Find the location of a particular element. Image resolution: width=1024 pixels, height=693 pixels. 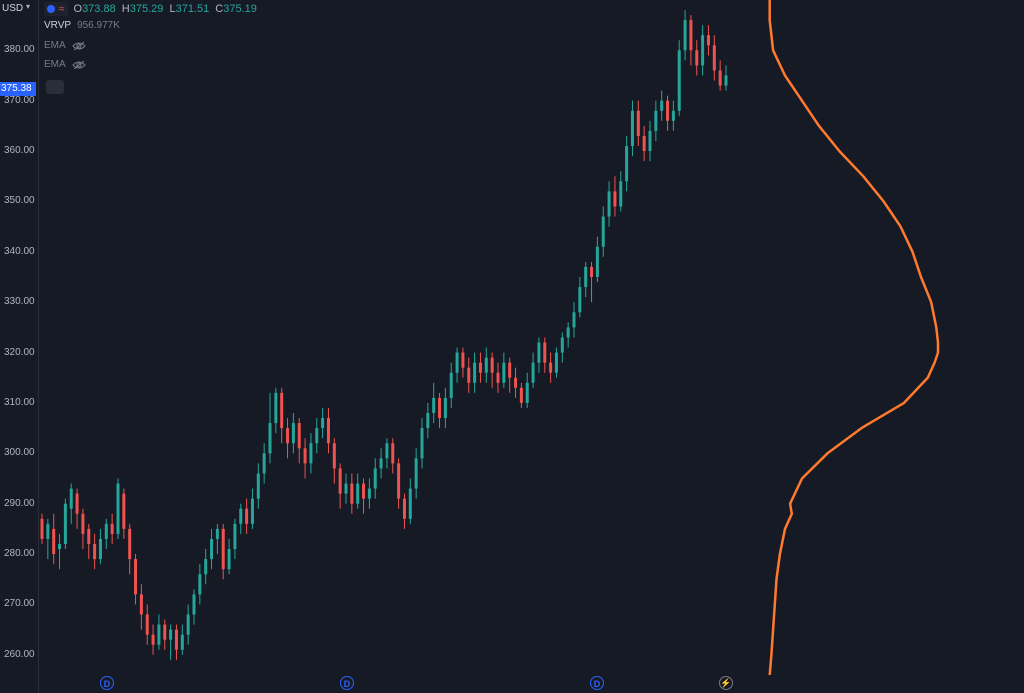

indicator-vrvp: VRVP 956.977K is located at coordinates (82, 25).